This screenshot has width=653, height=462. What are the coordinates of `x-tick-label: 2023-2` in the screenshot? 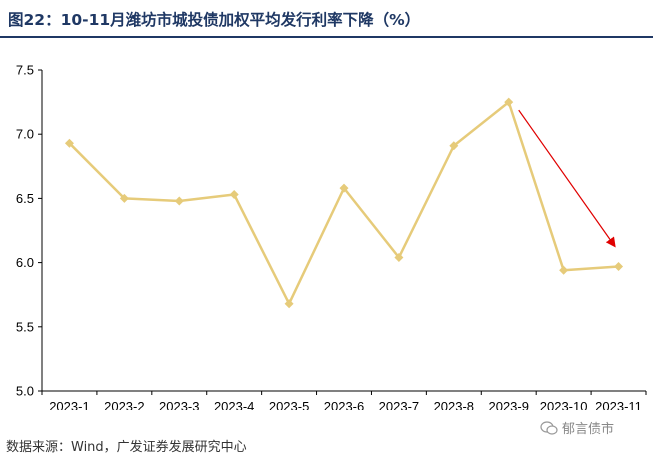 It's located at (124, 404).